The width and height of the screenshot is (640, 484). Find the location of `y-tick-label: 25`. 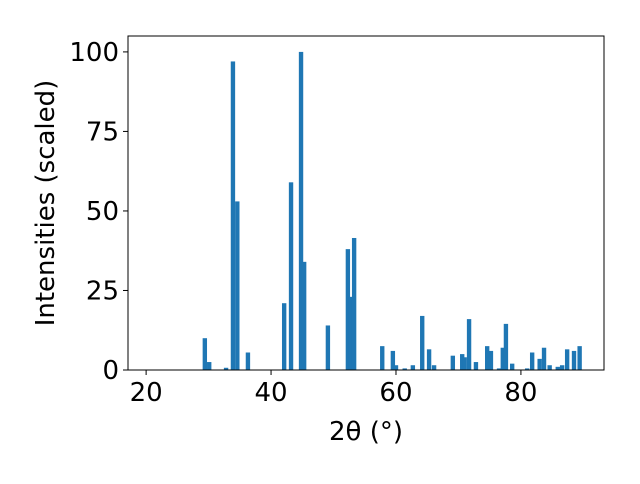

y-tick-label: 25 is located at coordinates (102, 291).